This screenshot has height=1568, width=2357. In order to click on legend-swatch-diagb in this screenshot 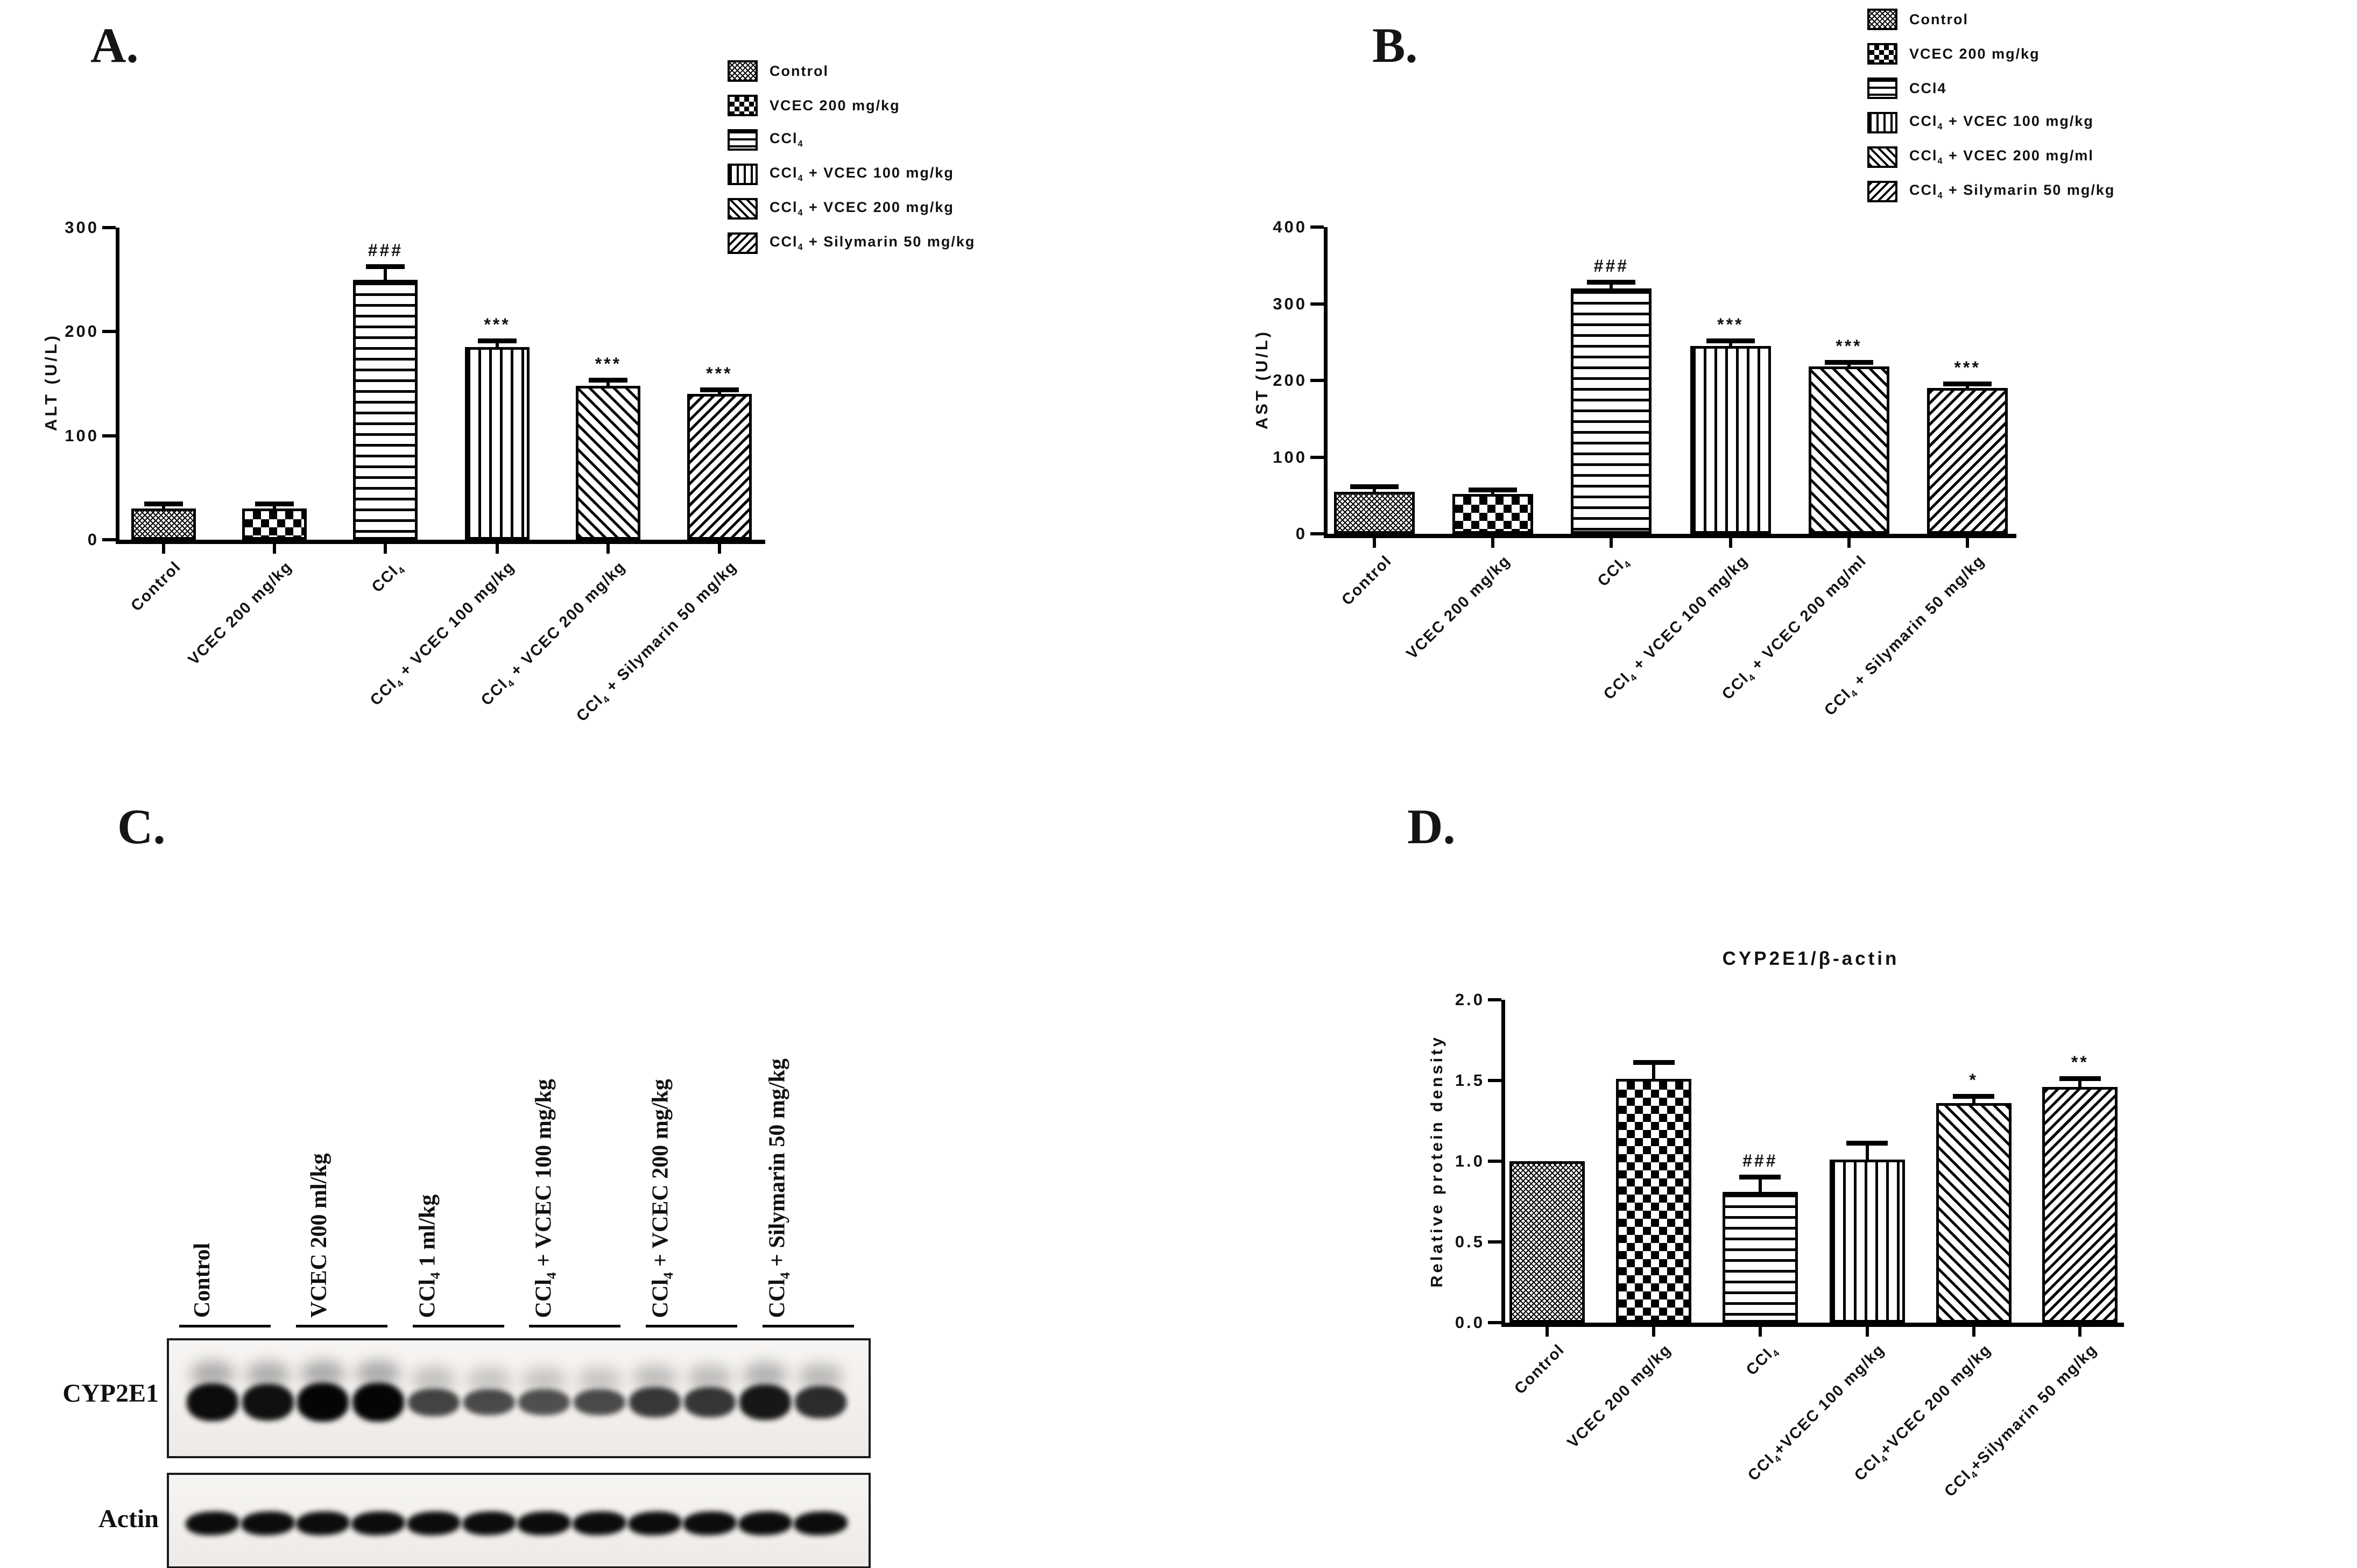, I will do `click(743, 243)`.